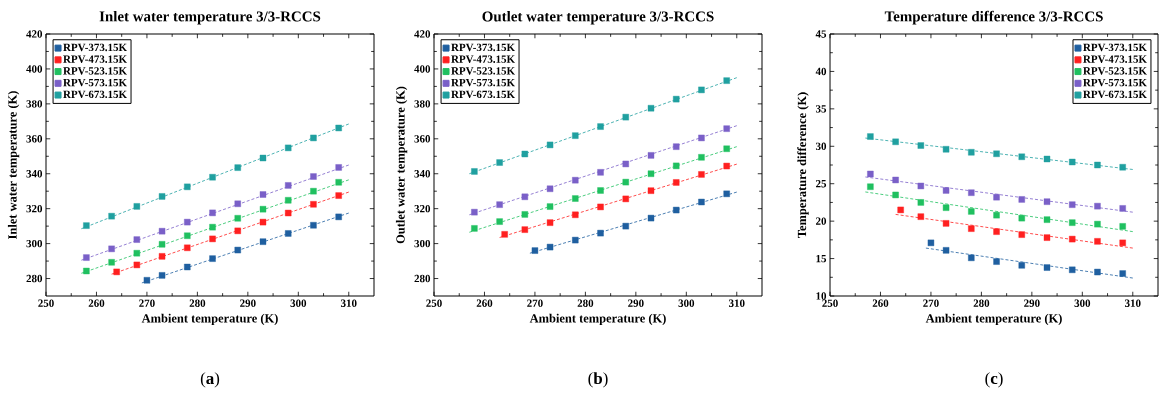 The image size is (1171, 405). Describe the element at coordinates (598, 380) in the screenshot. I see `text: (b)` at that location.